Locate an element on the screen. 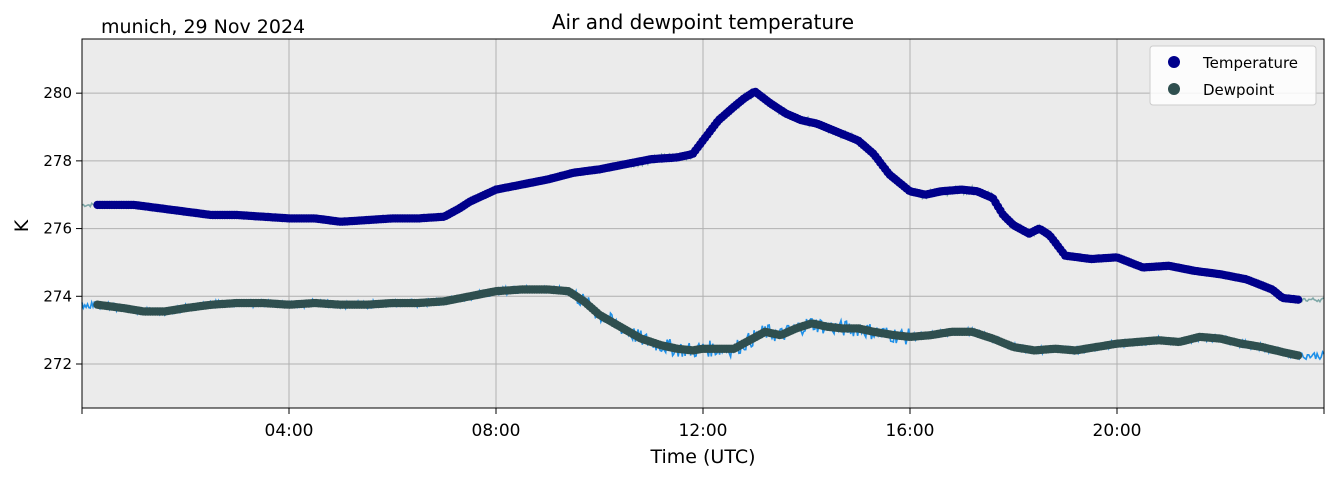  y-tick-label: 274 is located at coordinates (57, 296).